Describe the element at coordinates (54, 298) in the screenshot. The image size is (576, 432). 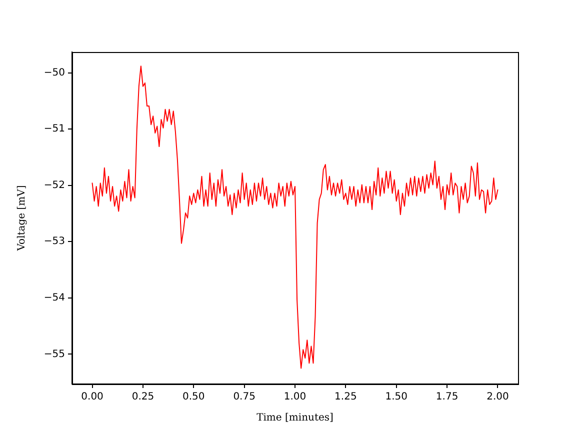
I see `y-tick-label: −54` at that location.